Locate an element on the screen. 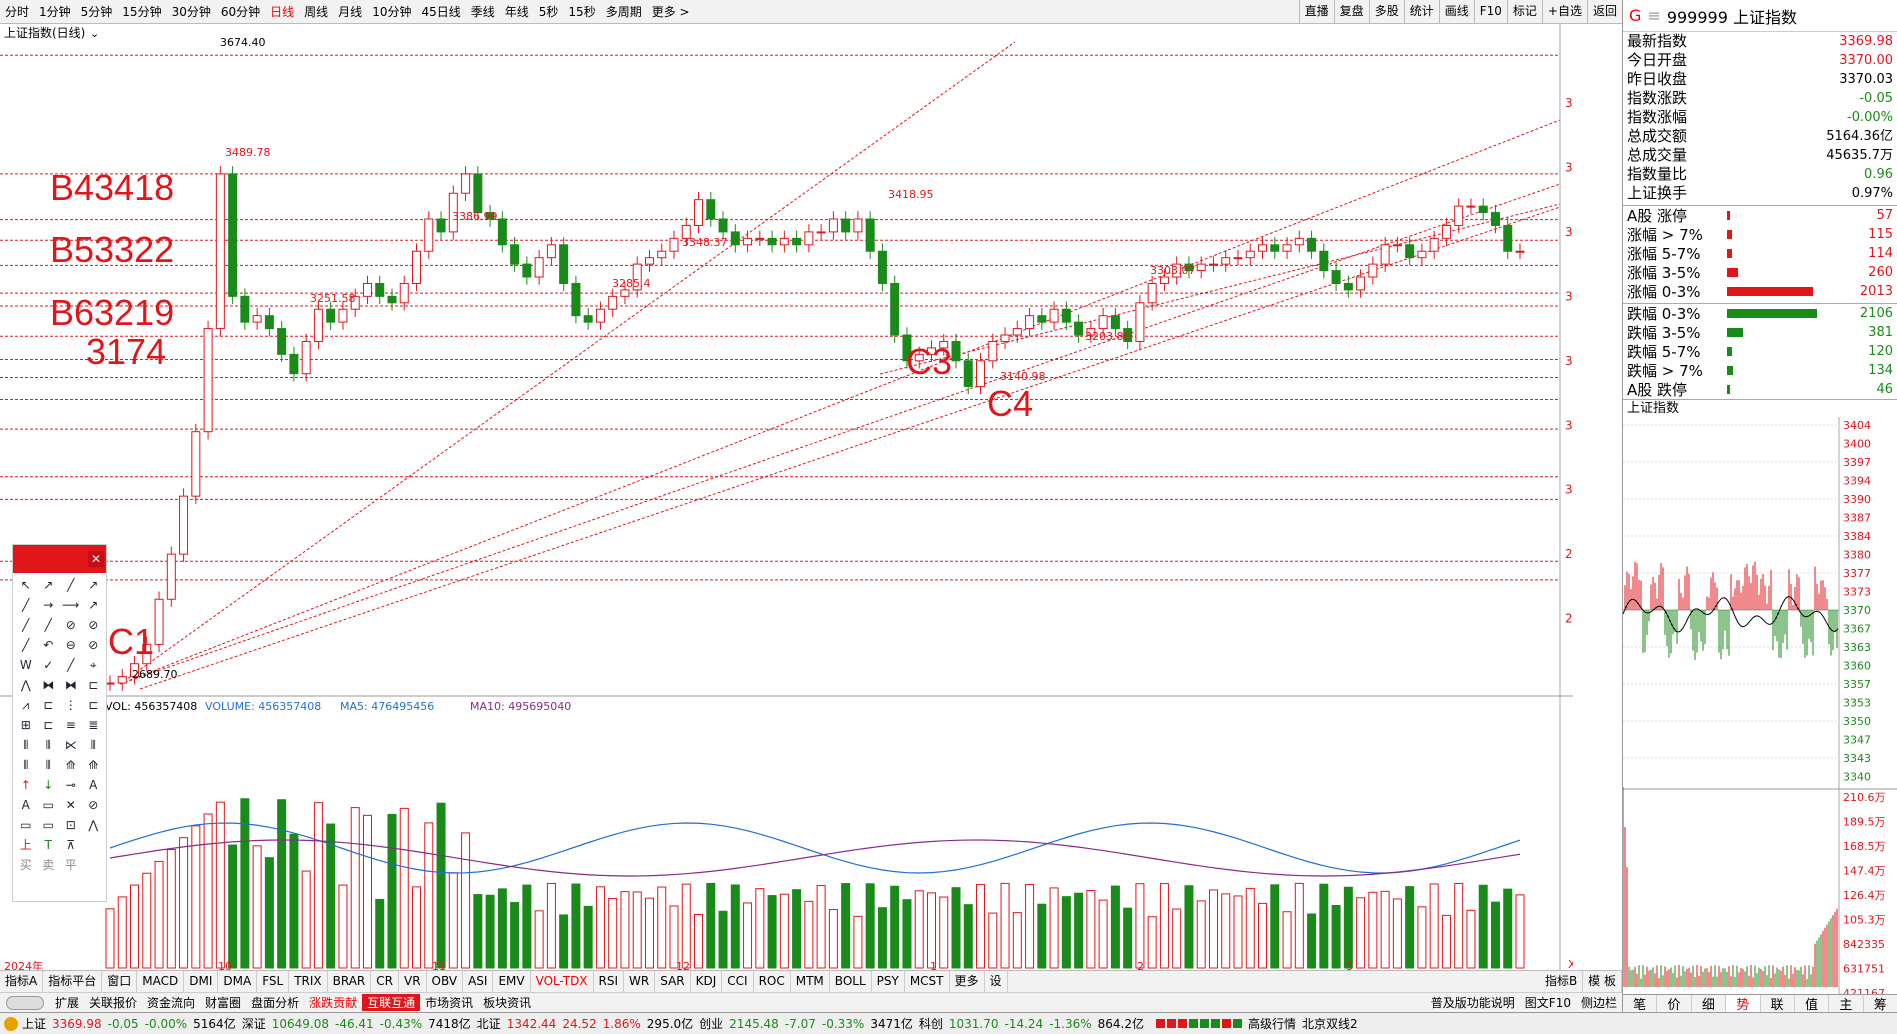 The width and height of the screenshot is (1897, 1034). draw-tool-icon-53: T is located at coordinates (48, 845).